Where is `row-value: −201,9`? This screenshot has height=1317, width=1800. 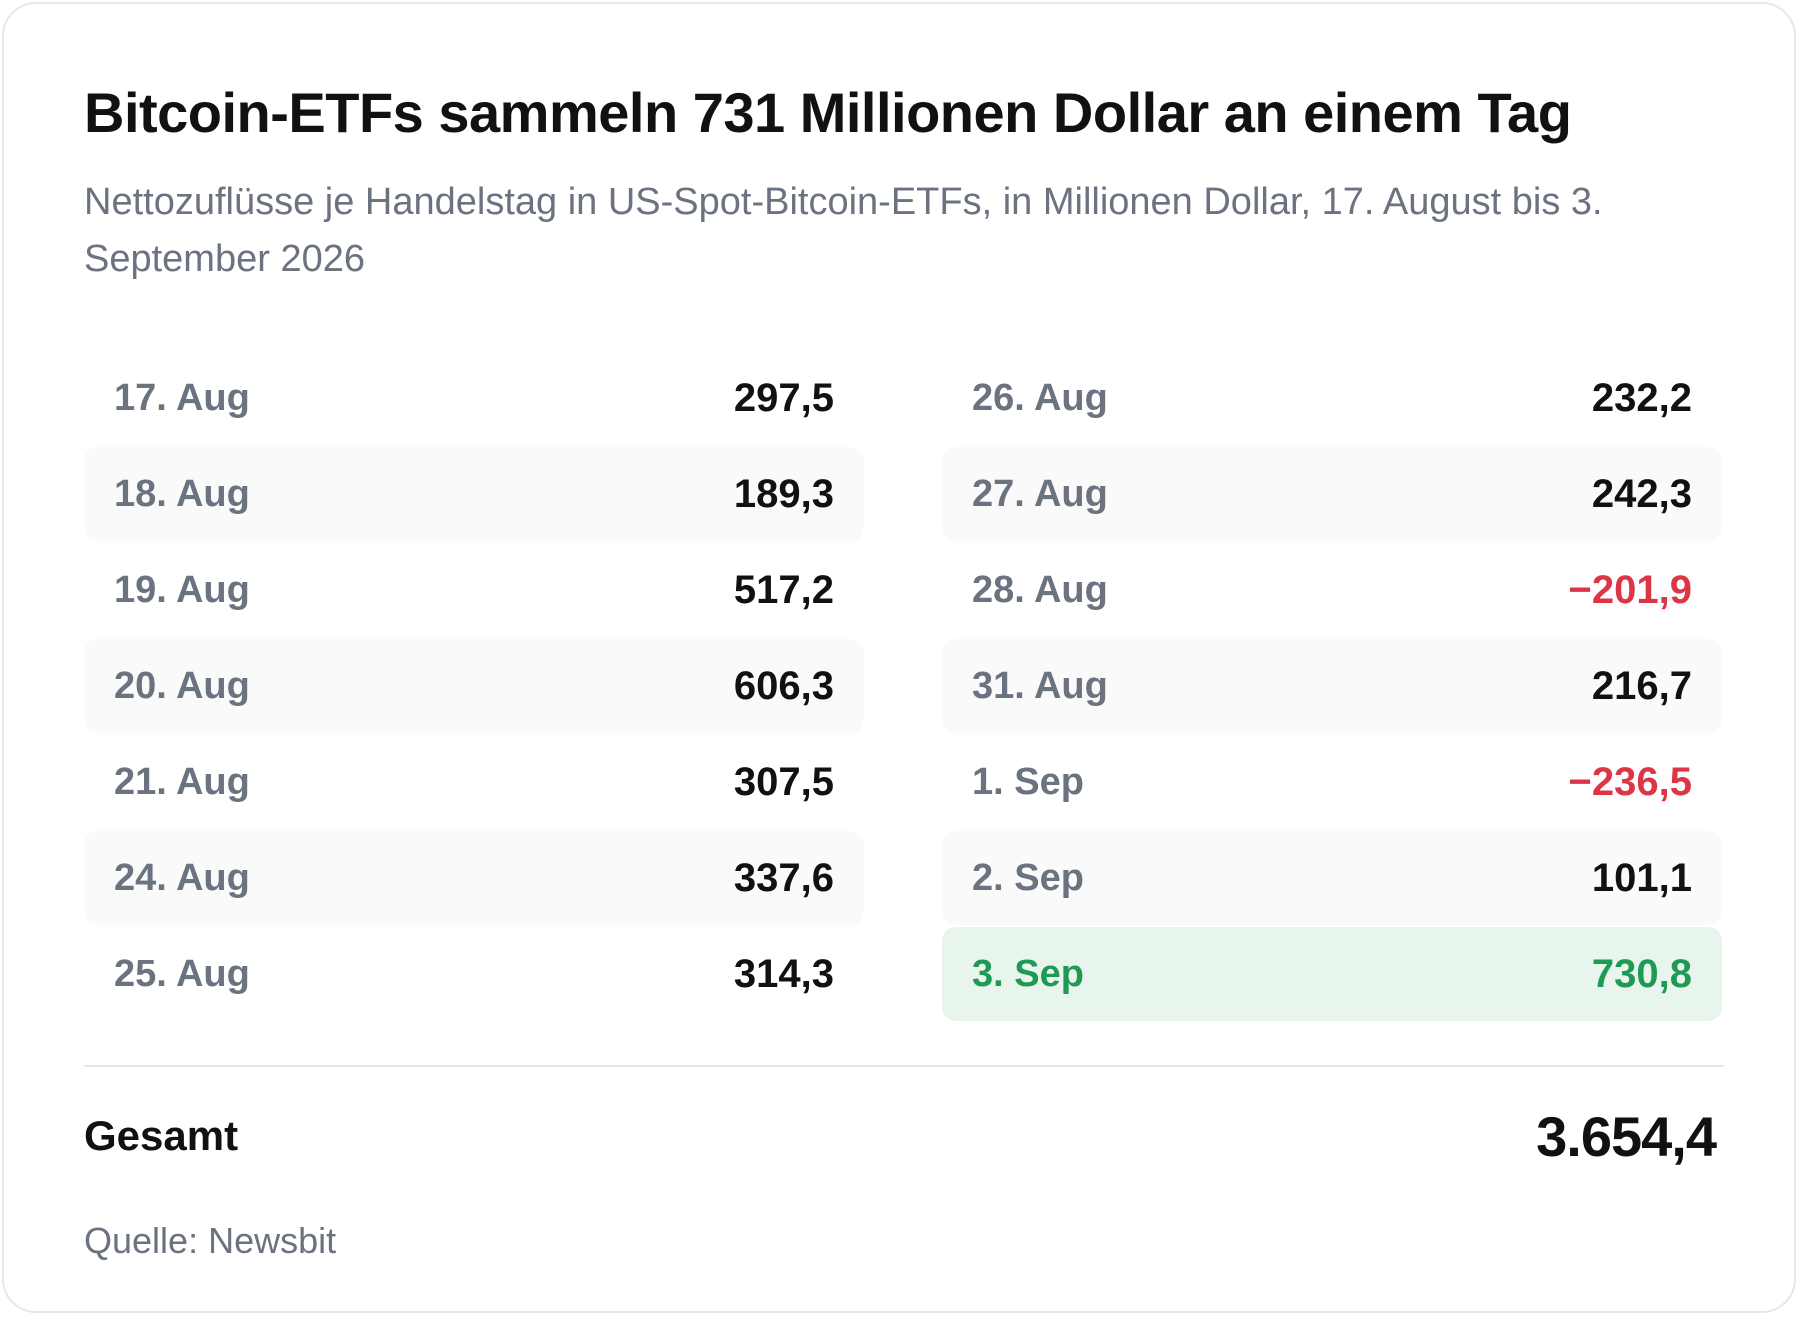
row-value: −201,9 is located at coordinates (1630, 590).